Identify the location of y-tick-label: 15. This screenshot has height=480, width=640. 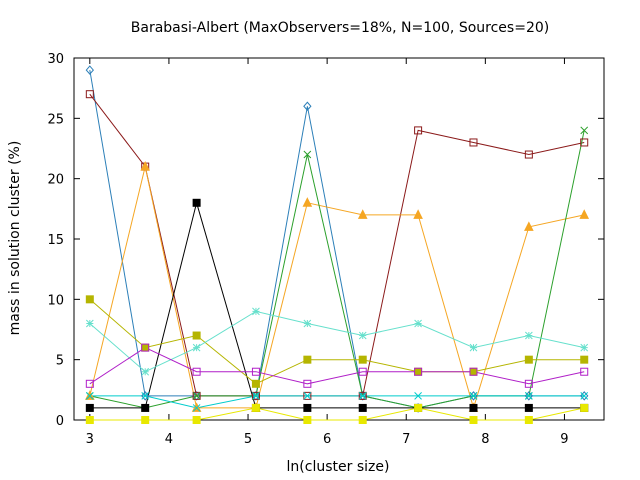
(55, 240).